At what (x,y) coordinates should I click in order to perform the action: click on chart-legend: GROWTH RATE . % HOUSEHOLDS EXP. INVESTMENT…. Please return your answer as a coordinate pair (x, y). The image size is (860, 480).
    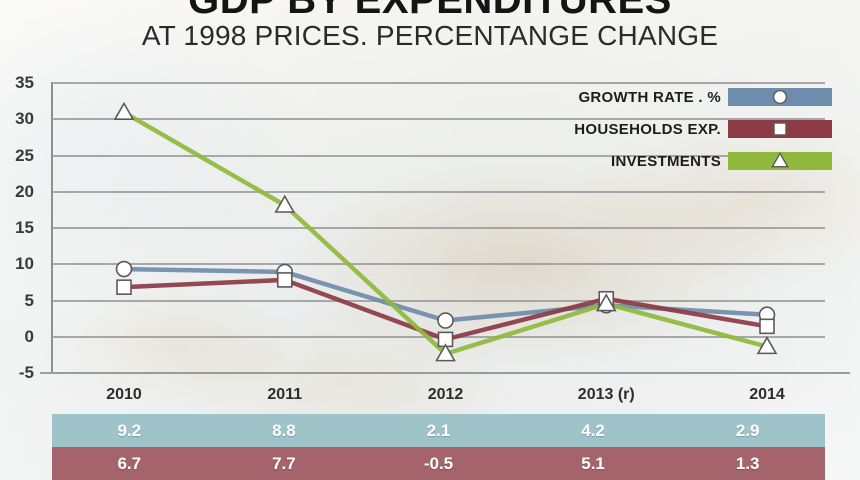
    Looking at the image, I should click on (676, 132).